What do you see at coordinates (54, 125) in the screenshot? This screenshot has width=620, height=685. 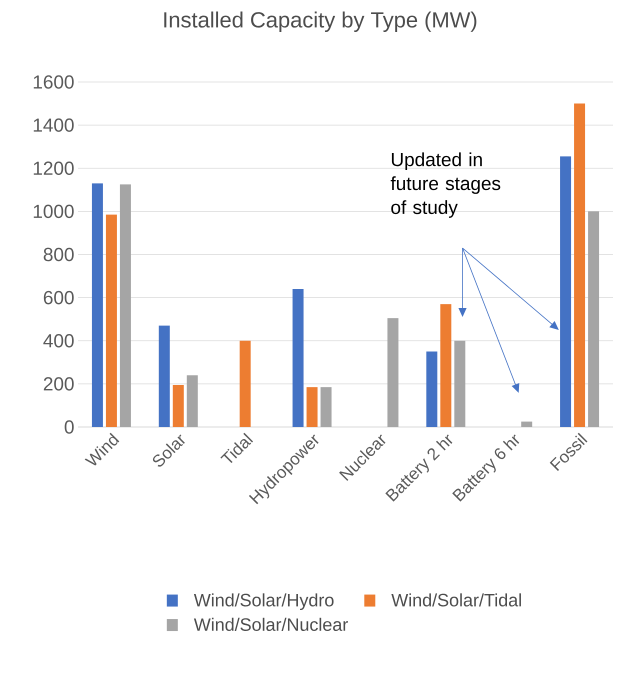 I see `y-tick-label: 1400` at bounding box center [54, 125].